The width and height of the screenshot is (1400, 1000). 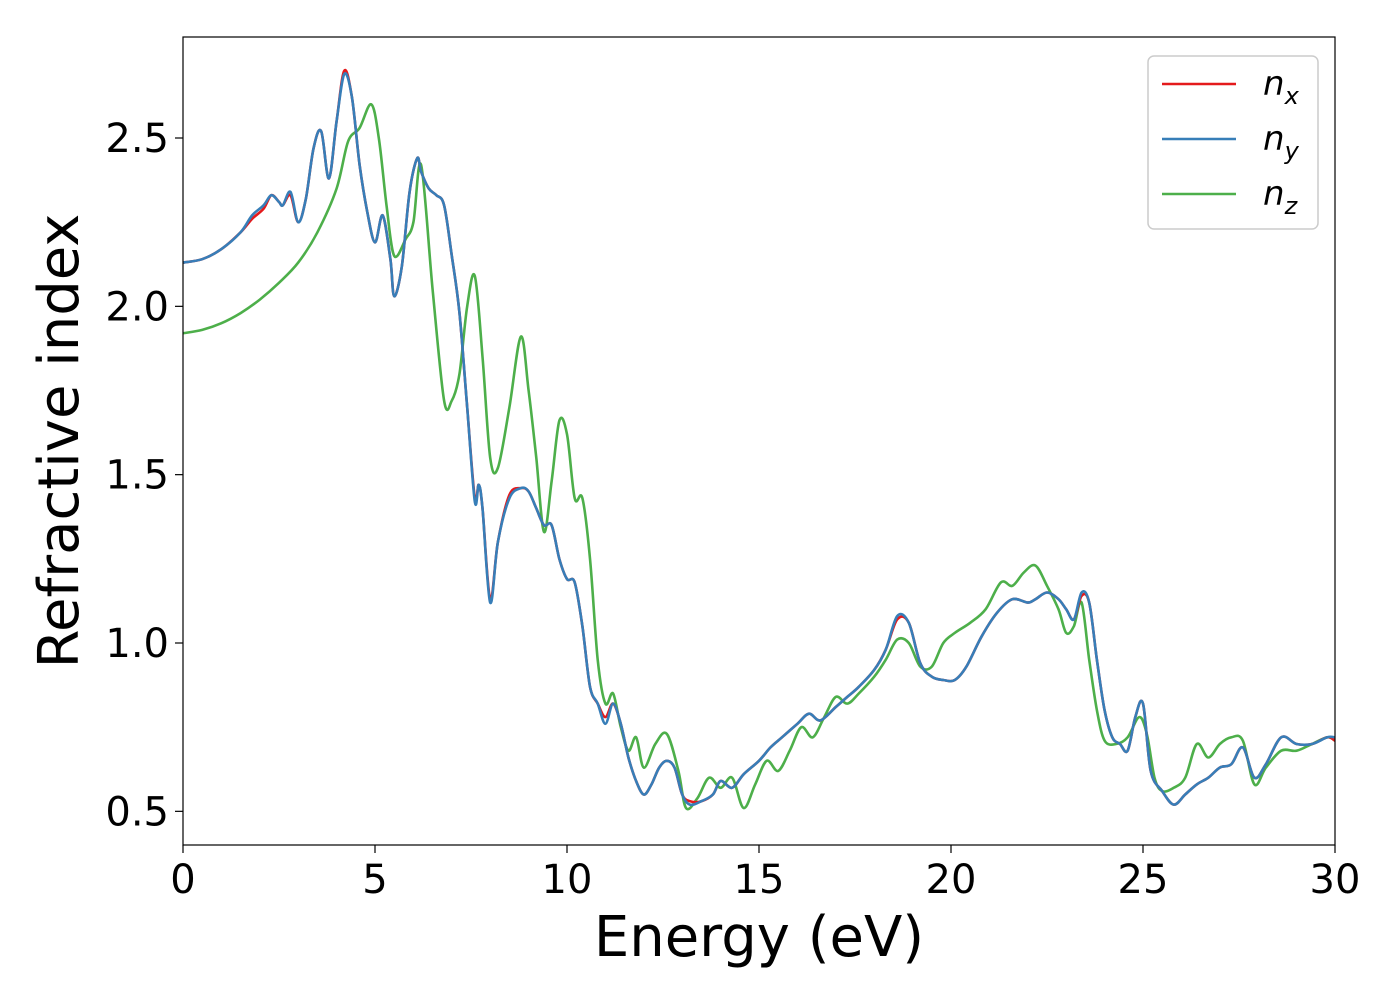 What do you see at coordinates (1143, 880) in the screenshot?
I see `x-tick-label: 25` at bounding box center [1143, 880].